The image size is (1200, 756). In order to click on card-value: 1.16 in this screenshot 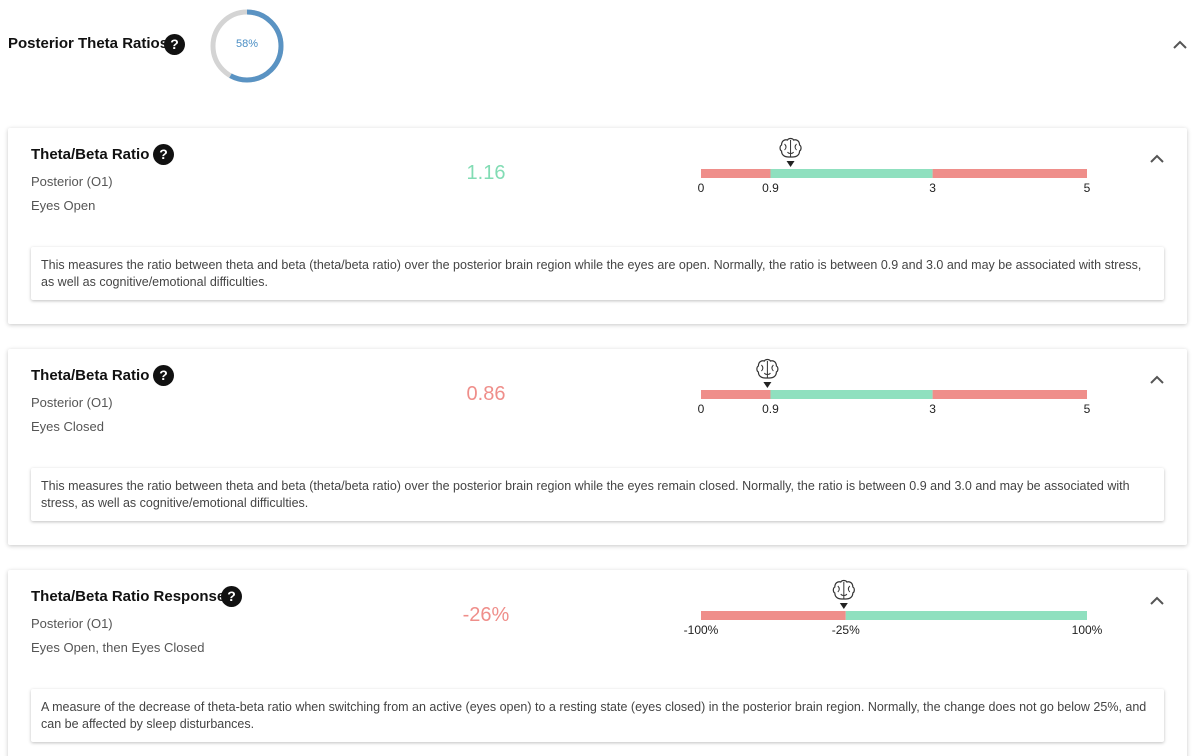, I will do `click(486, 173)`.